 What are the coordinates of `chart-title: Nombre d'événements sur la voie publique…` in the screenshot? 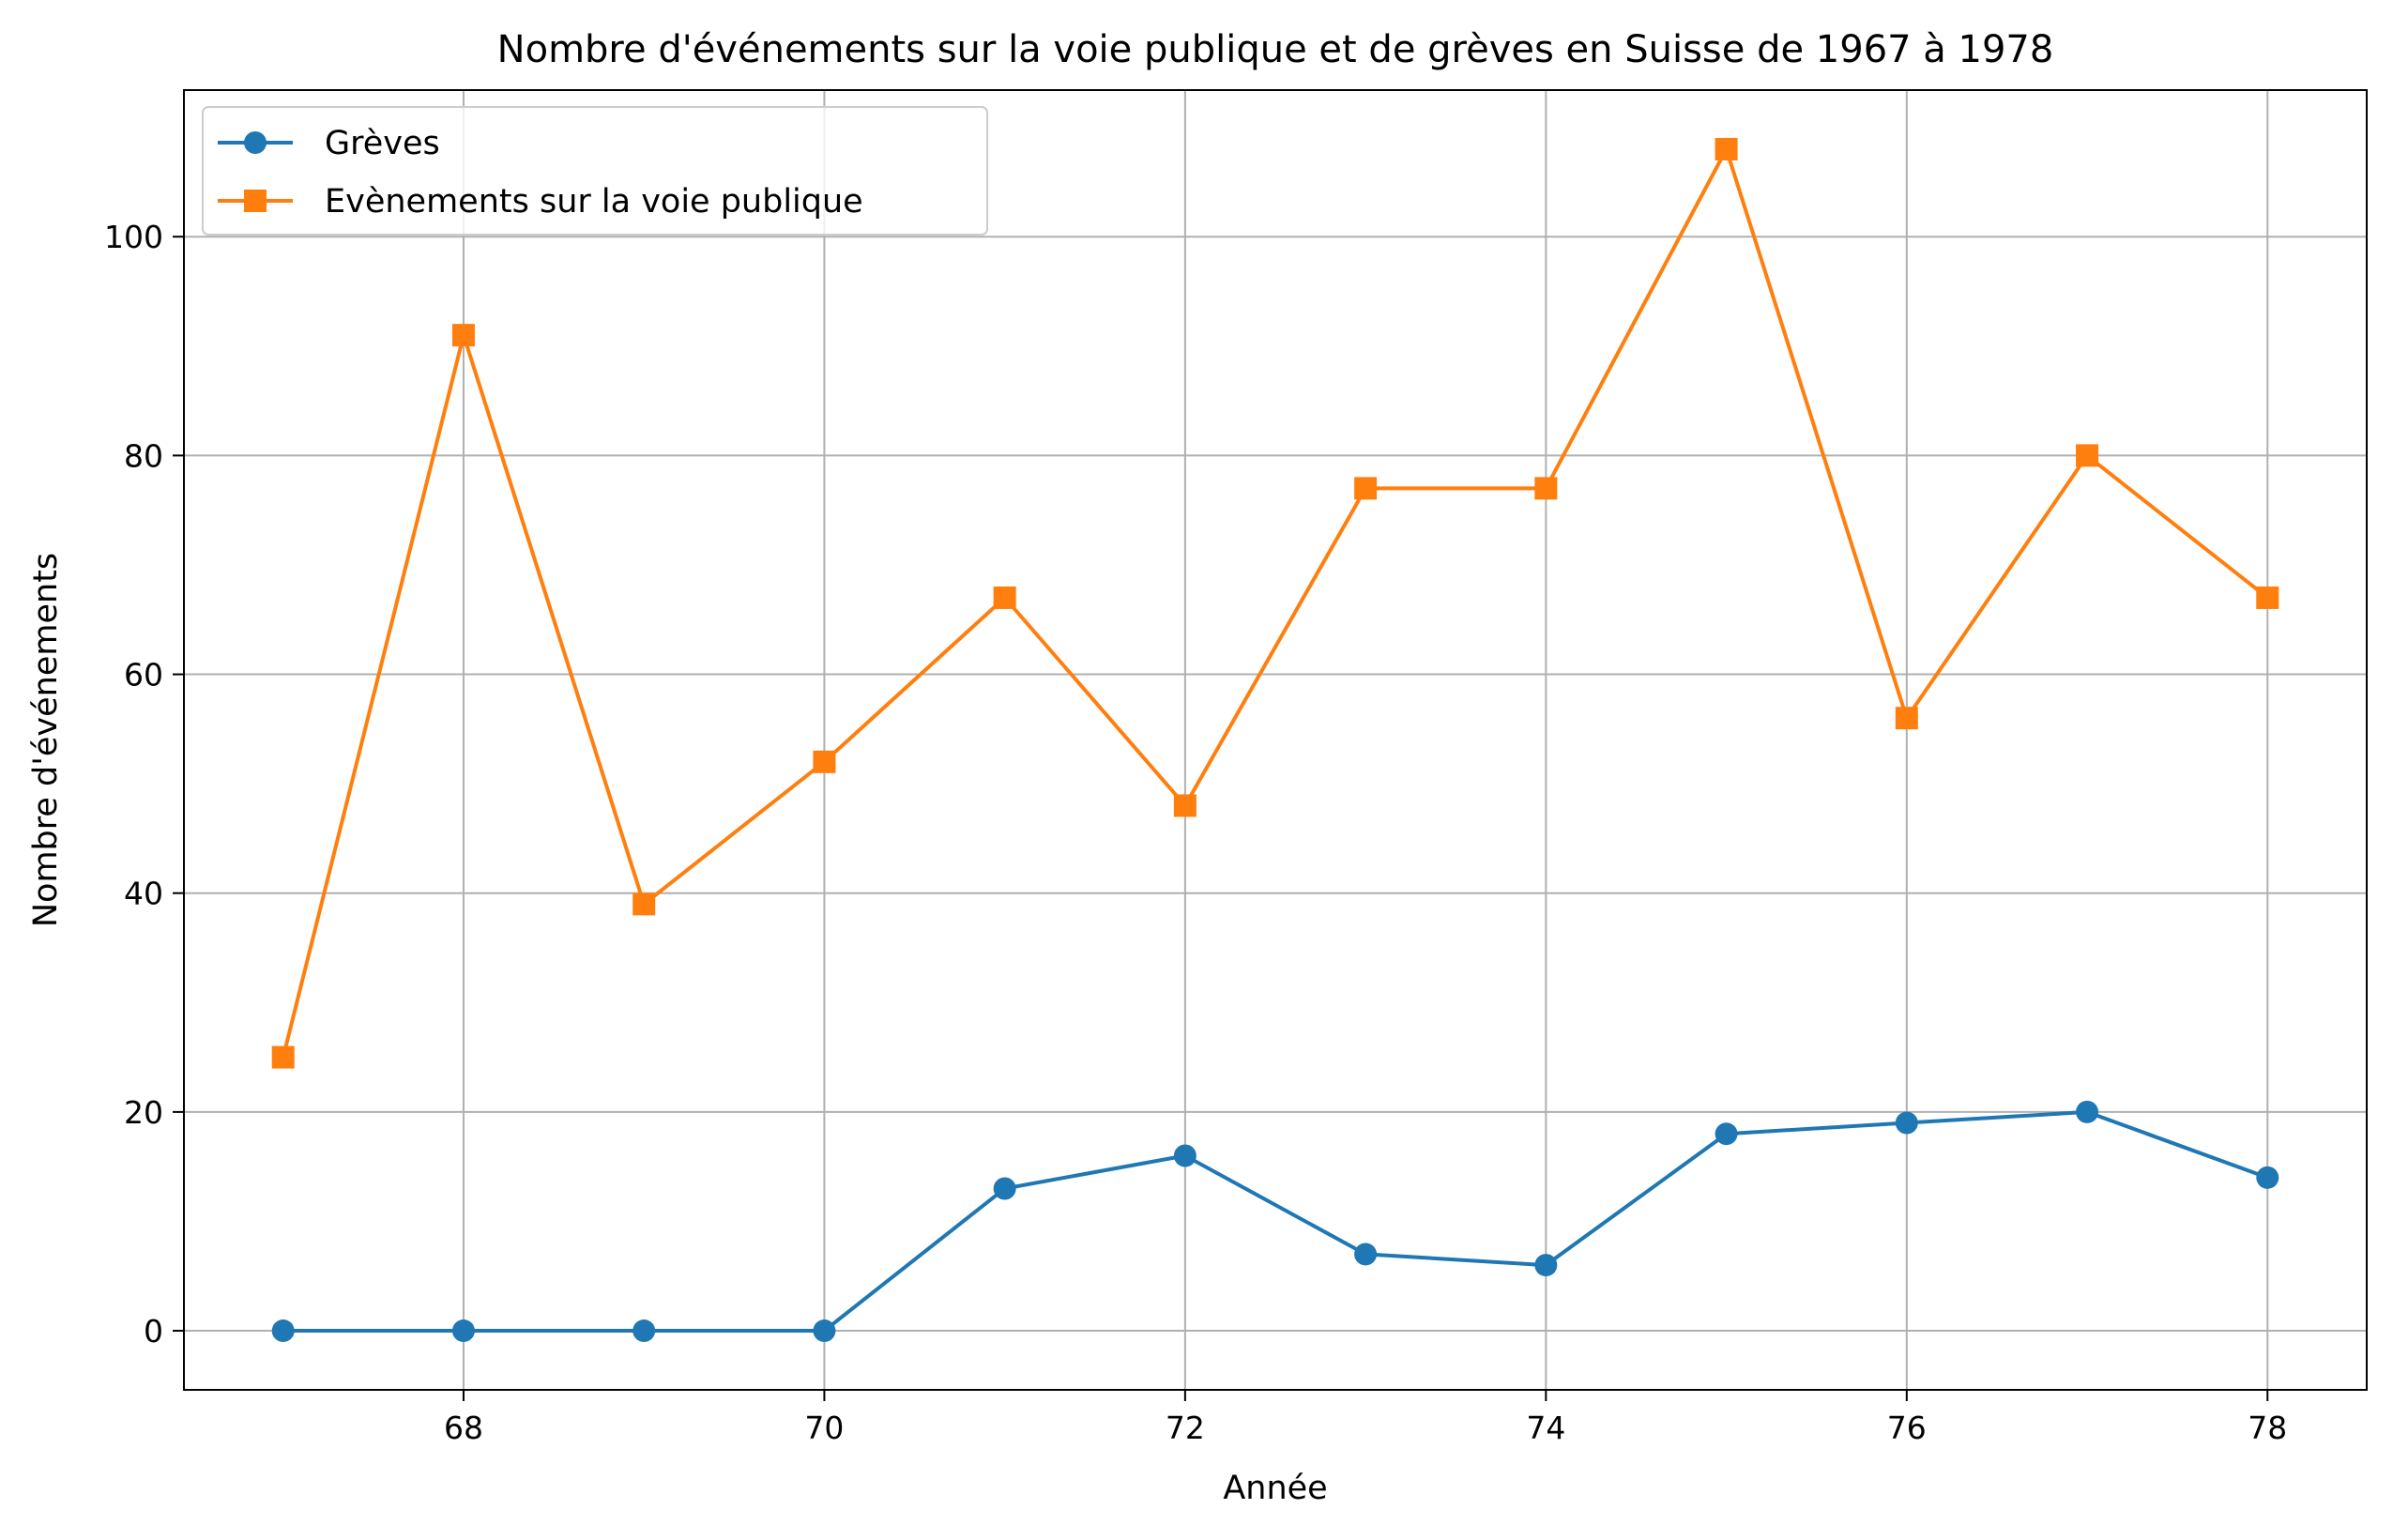 It's located at (1275, 49).